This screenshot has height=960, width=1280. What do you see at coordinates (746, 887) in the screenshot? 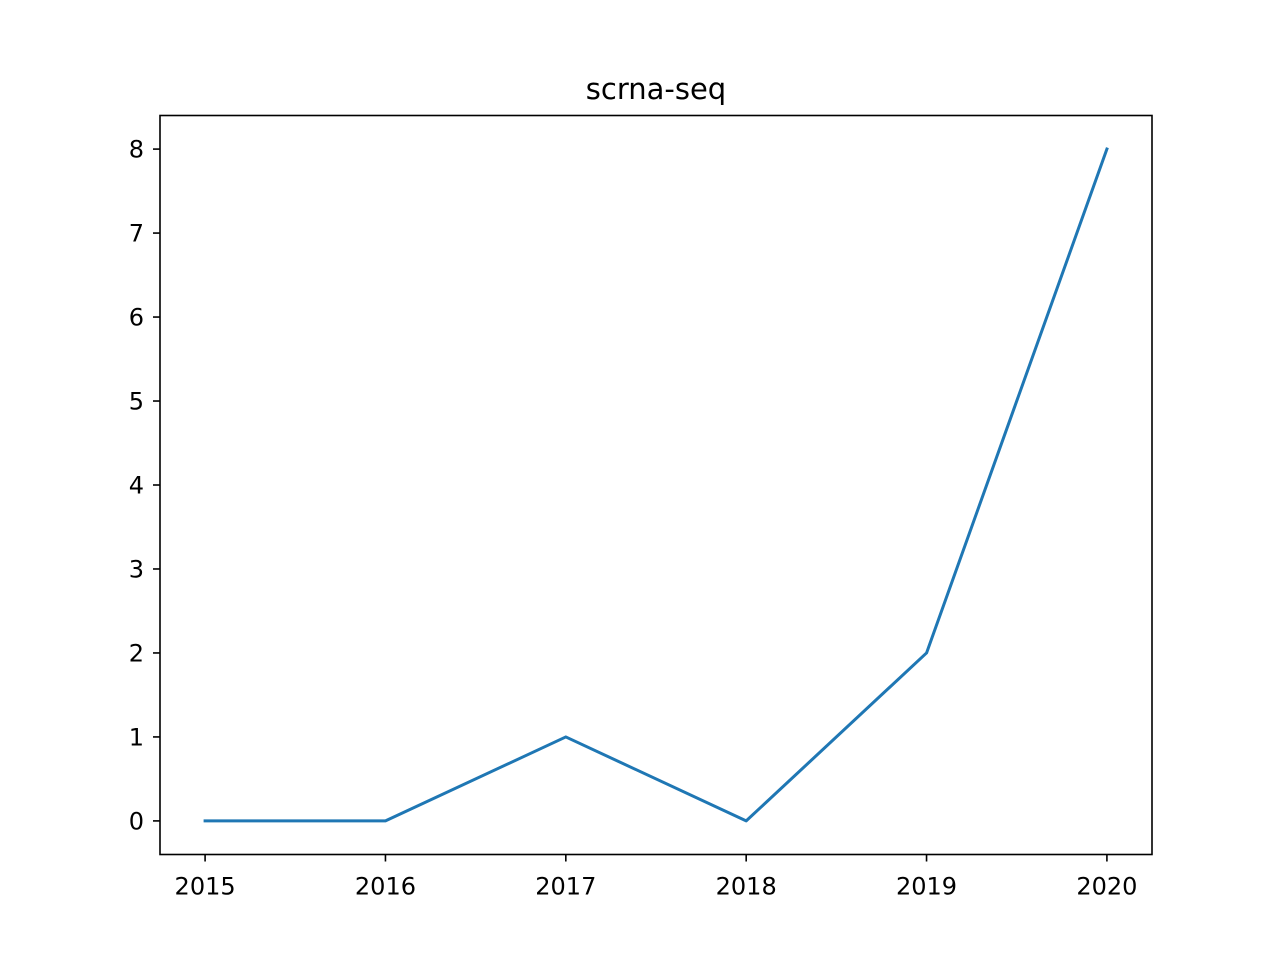
I see `x-tick-label: 2018` at bounding box center [746, 887].